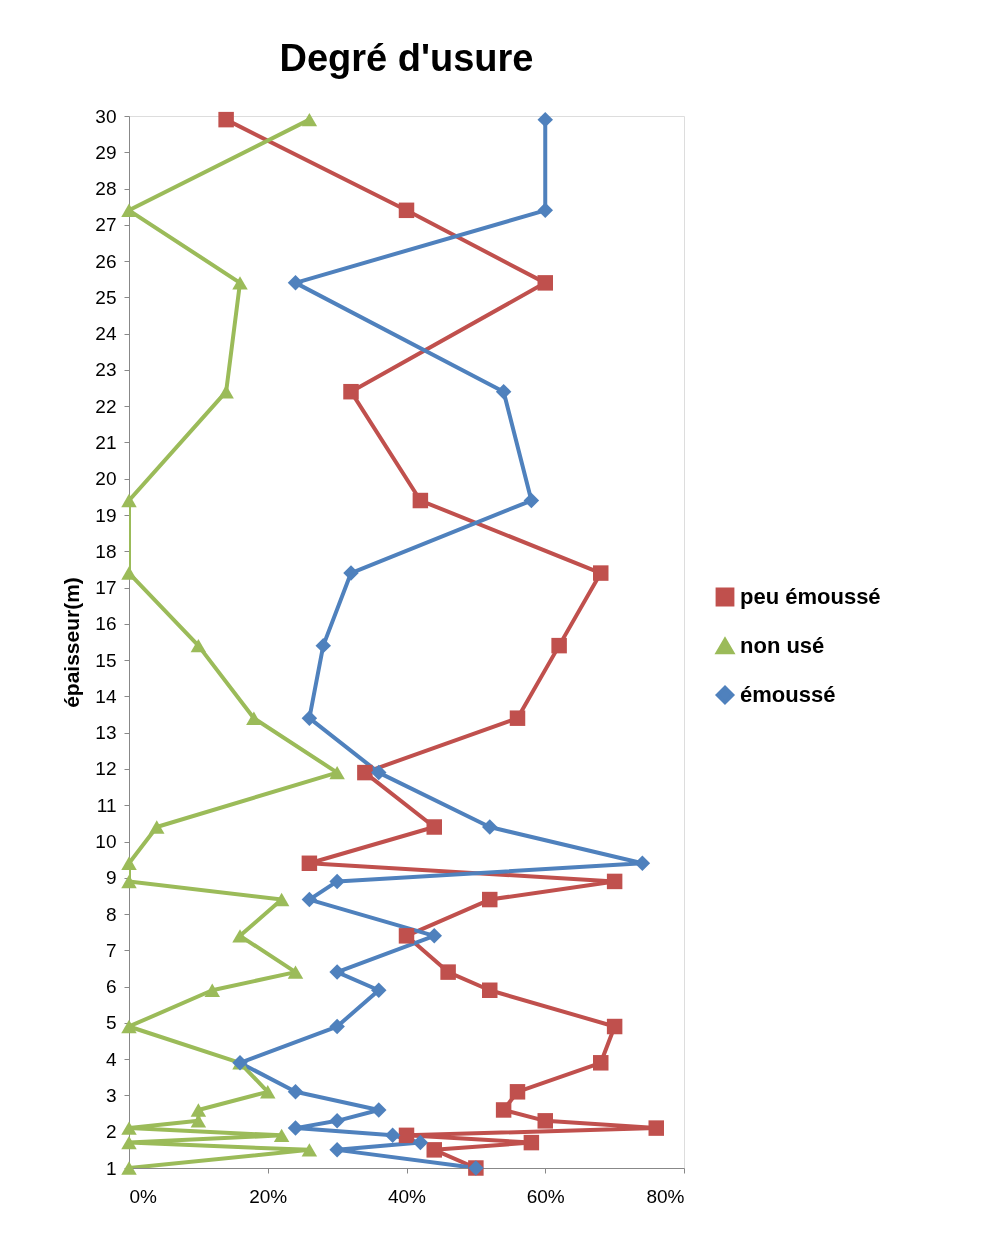  I want to click on y-tick-label: 3, so click(111, 1095).